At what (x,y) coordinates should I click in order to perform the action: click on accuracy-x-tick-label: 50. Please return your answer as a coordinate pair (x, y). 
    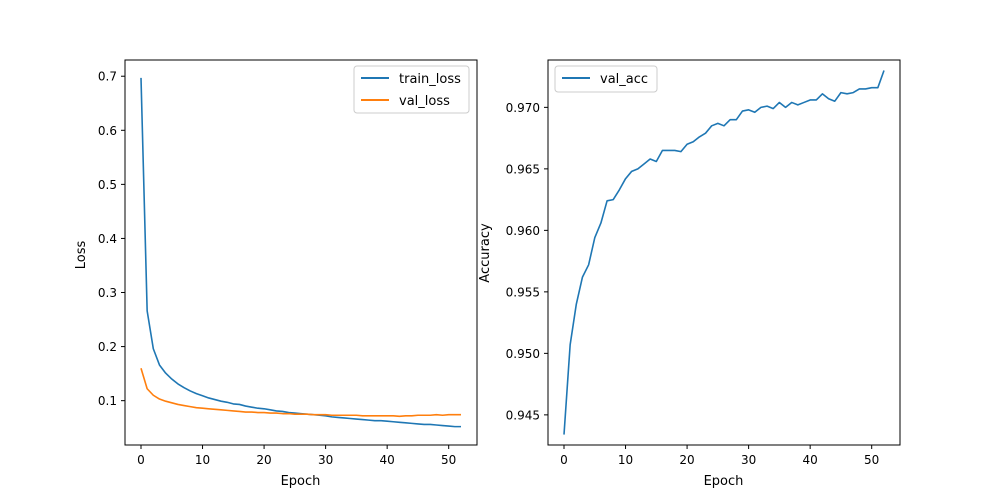
    Looking at the image, I should click on (871, 460).